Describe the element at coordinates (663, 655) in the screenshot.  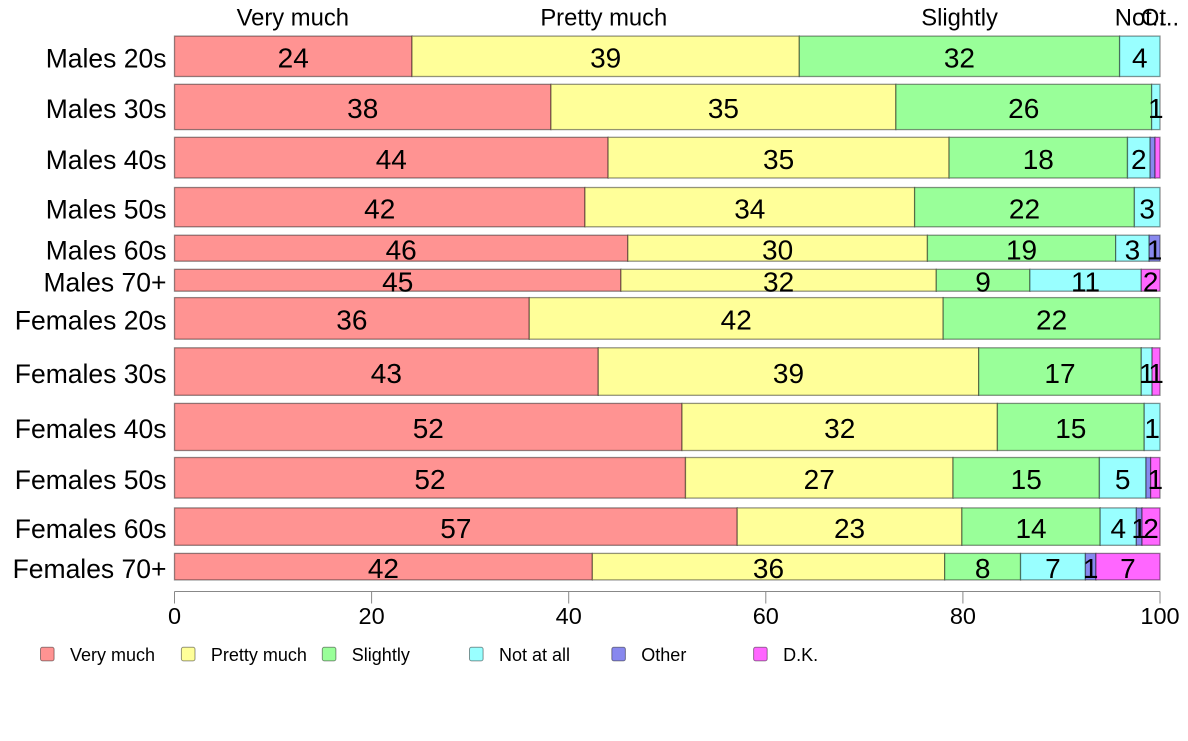
I see `svg-text: Other` at that location.